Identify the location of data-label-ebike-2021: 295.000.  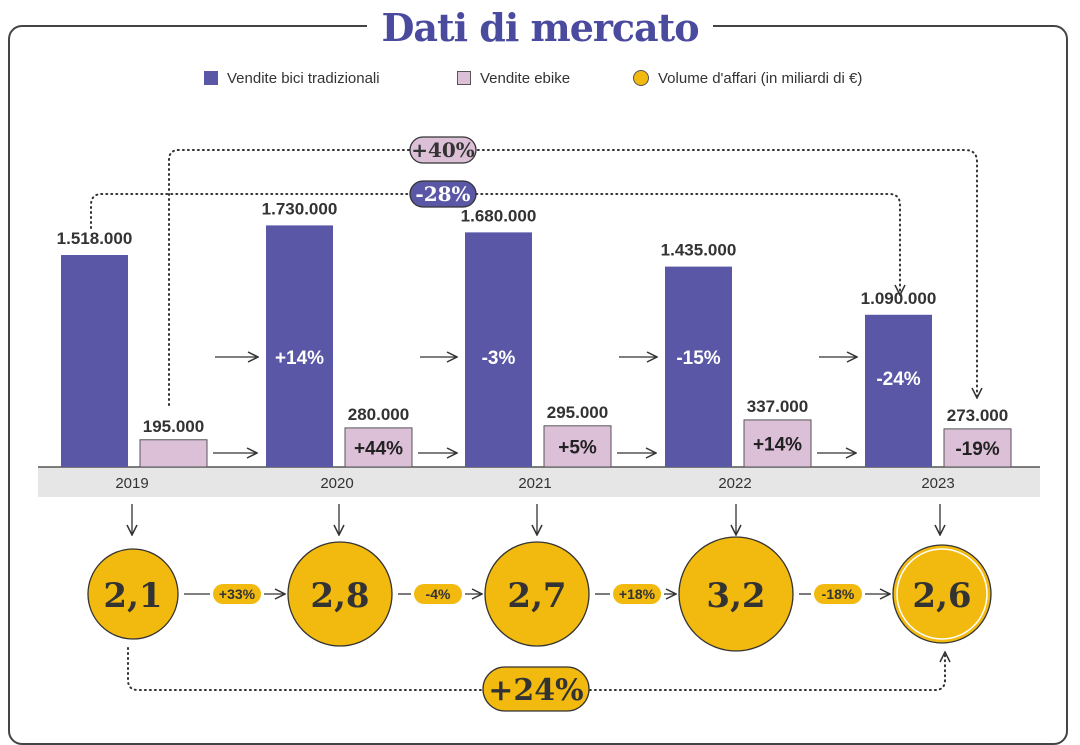
(577, 412).